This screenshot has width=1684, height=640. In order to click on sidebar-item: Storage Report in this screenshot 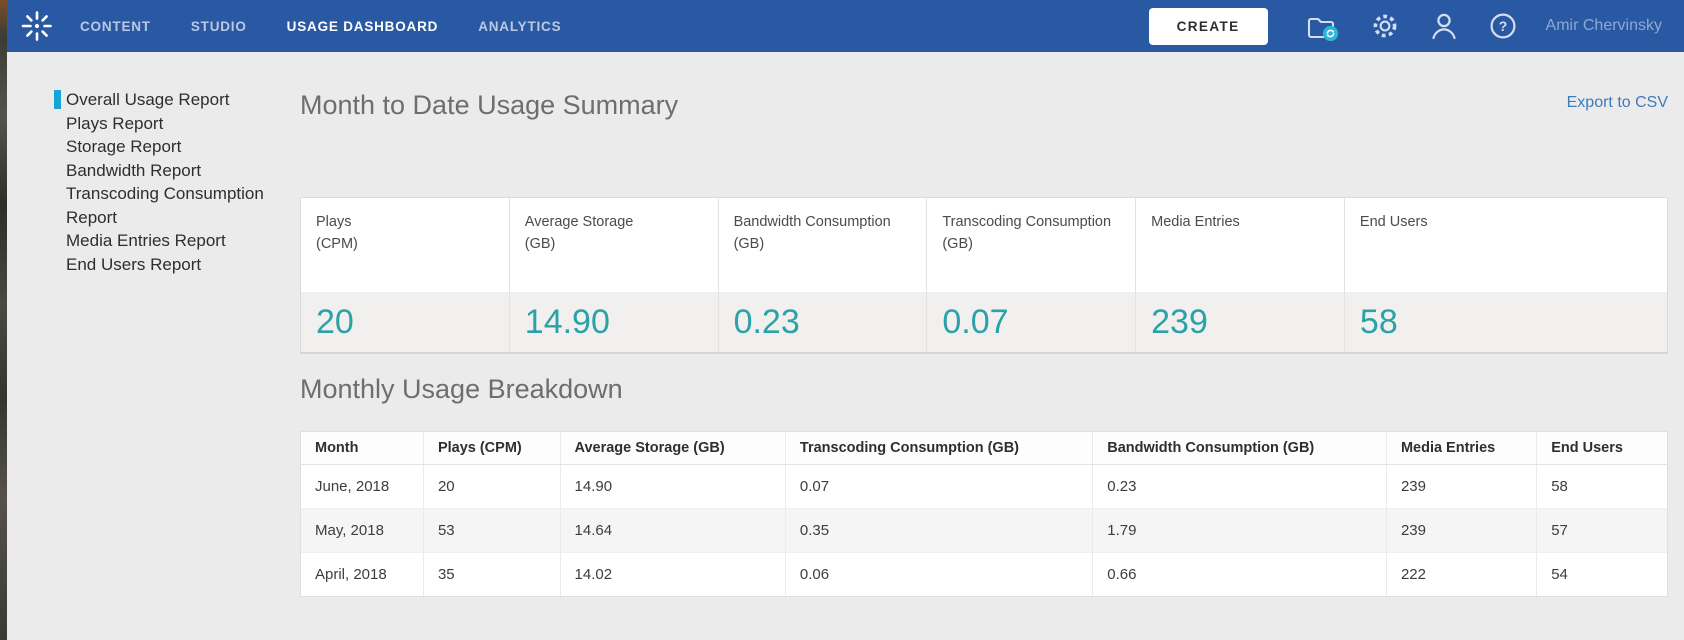, I will do `click(124, 146)`.